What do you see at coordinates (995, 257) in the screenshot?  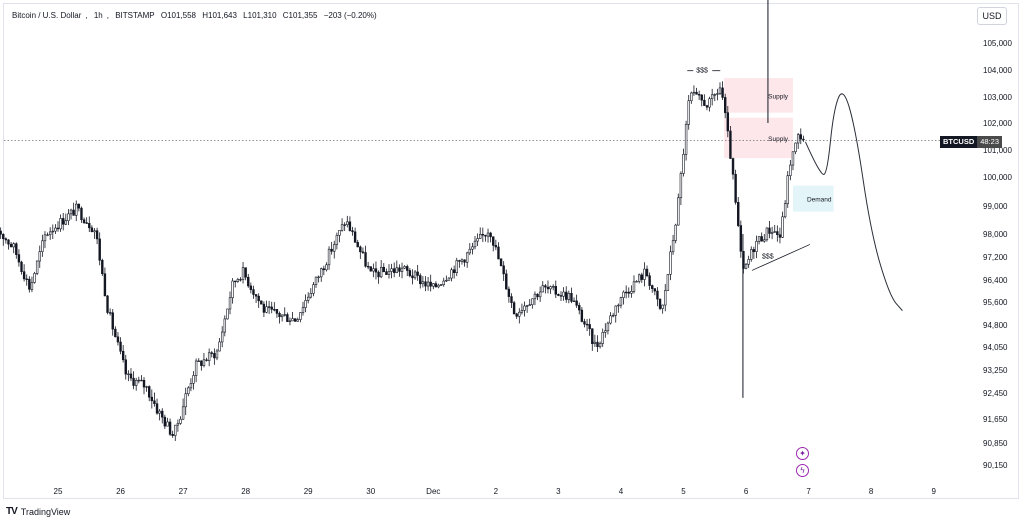 I see `price-axis-label: 97,200` at bounding box center [995, 257].